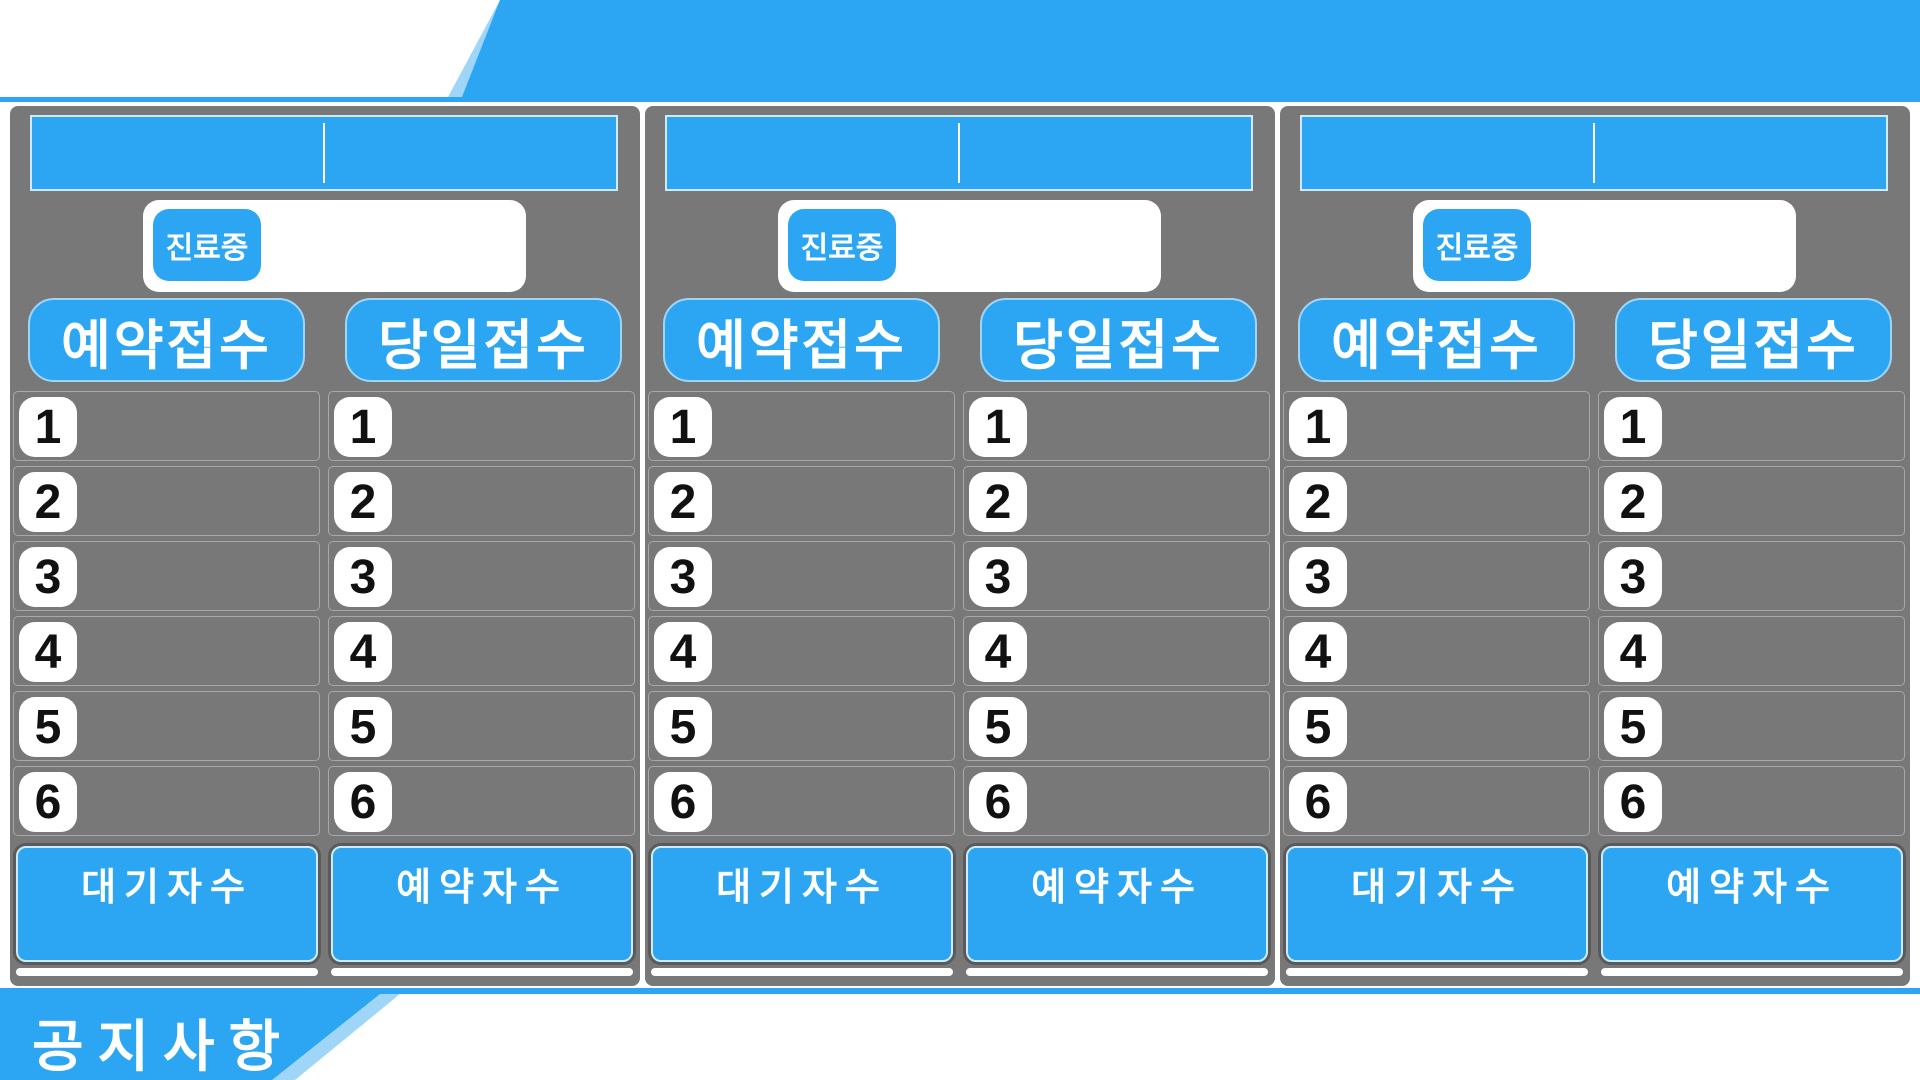 The width and height of the screenshot is (1920, 1080). What do you see at coordinates (960, 99) in the screenshot?
I see `header-divider` at bounding box center [960, 99].